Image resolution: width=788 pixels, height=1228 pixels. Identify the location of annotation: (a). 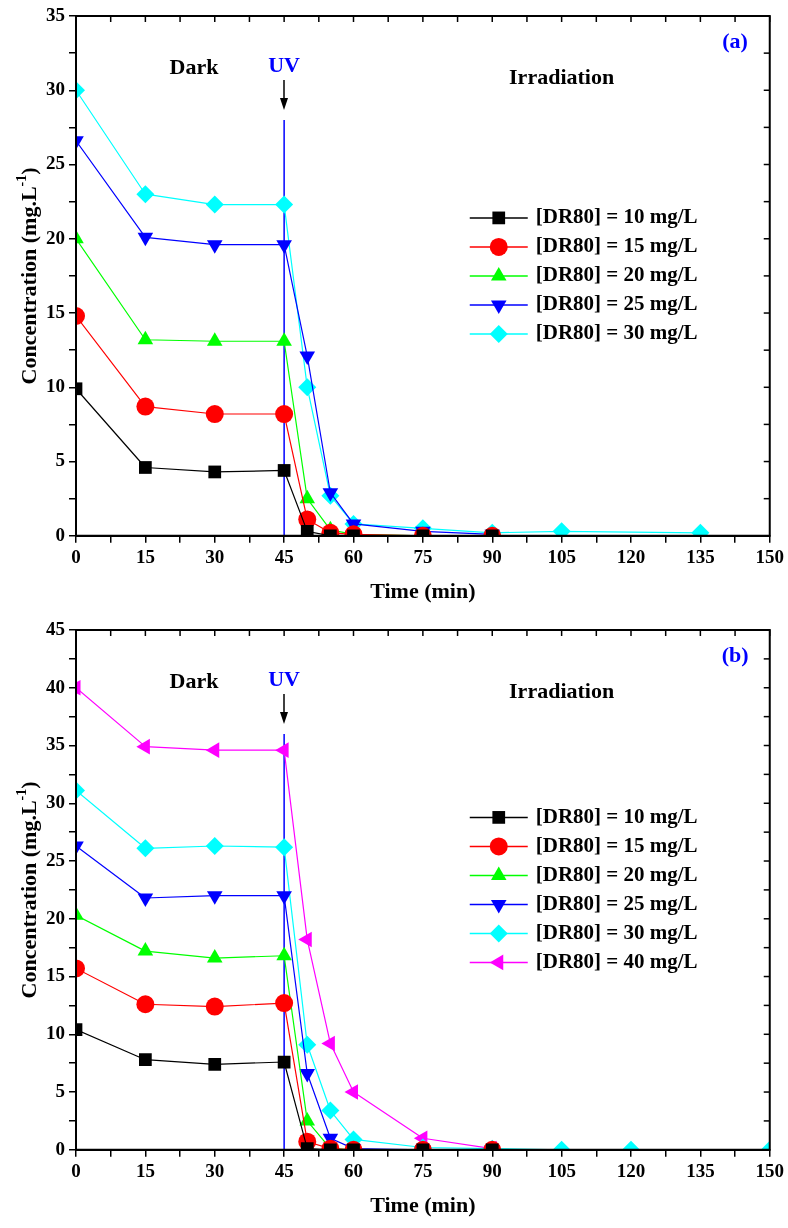
(735, 40).